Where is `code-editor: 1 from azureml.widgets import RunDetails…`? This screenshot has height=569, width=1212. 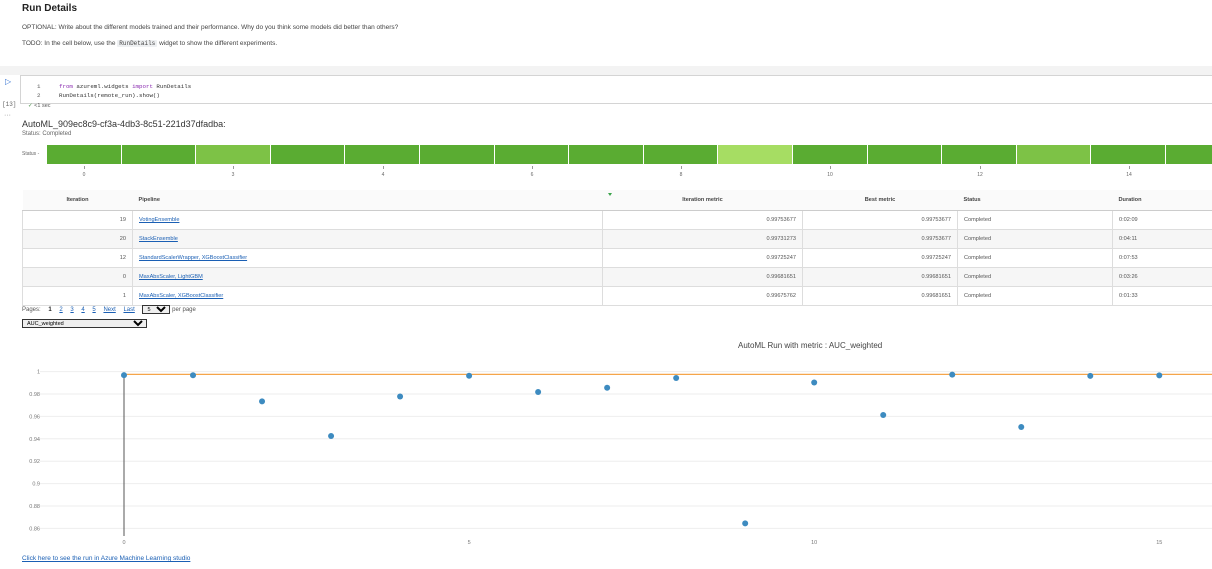
code-editor: 1 from azureml.widgets import RunDetails… is located at coordinates (616, 89).